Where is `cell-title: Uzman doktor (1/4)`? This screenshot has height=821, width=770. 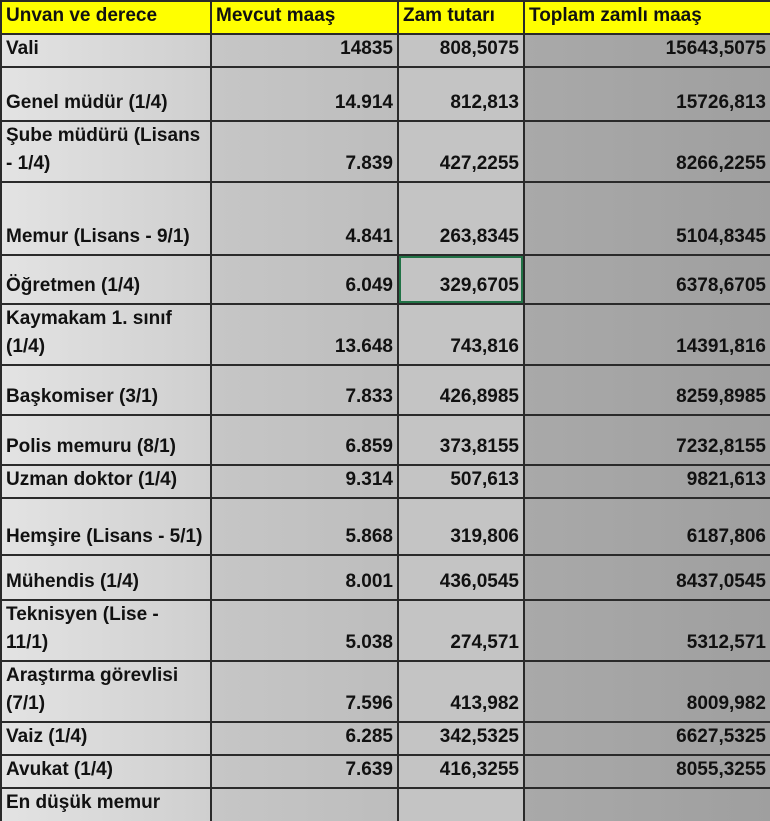
cell-title: Uzman doktor (1/4) is located at coordinates (106, 481).